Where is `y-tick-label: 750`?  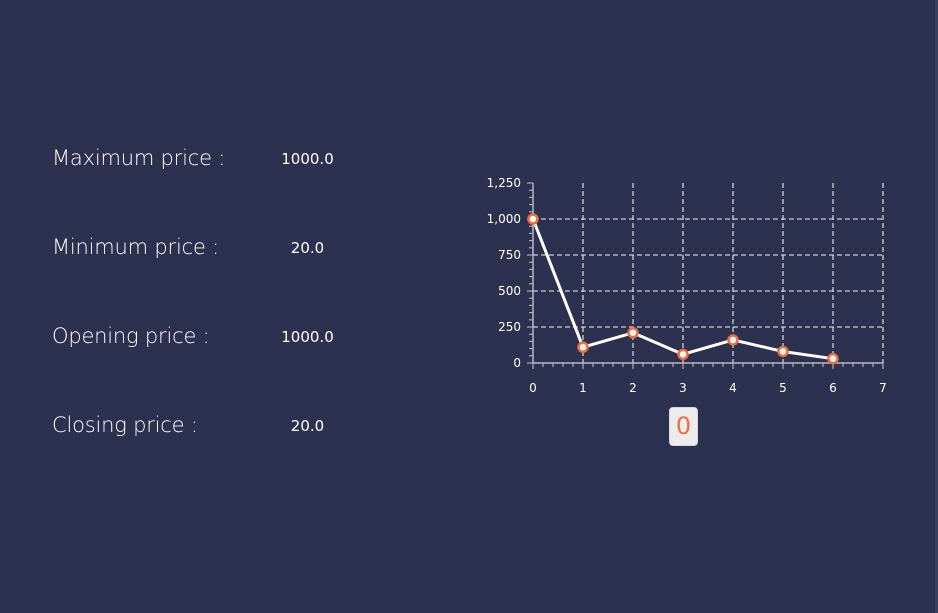
y-tick-label: 750 is located at coordinates (509, 255).